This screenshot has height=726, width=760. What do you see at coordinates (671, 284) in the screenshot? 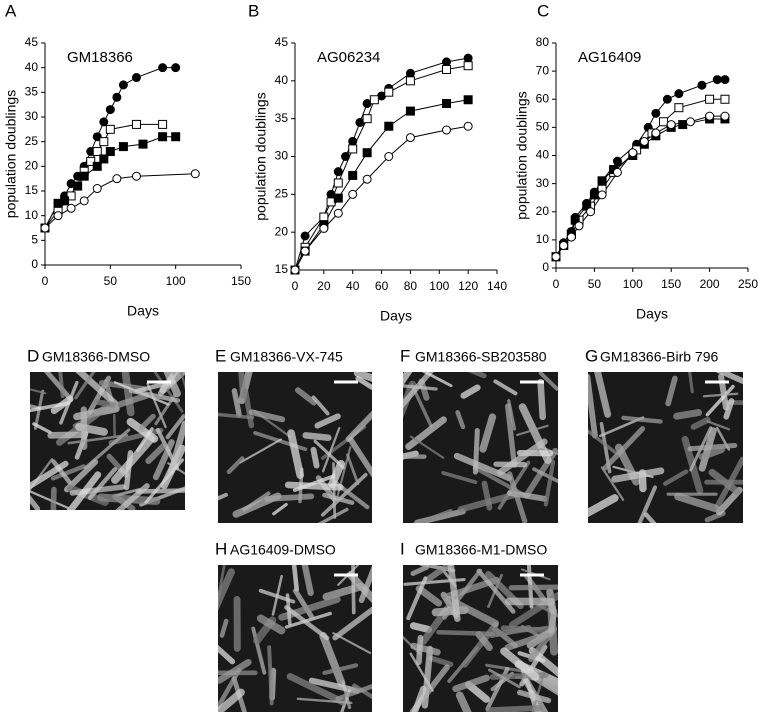
I see `x-tick-label: 150` at bounding box center [671, 284].